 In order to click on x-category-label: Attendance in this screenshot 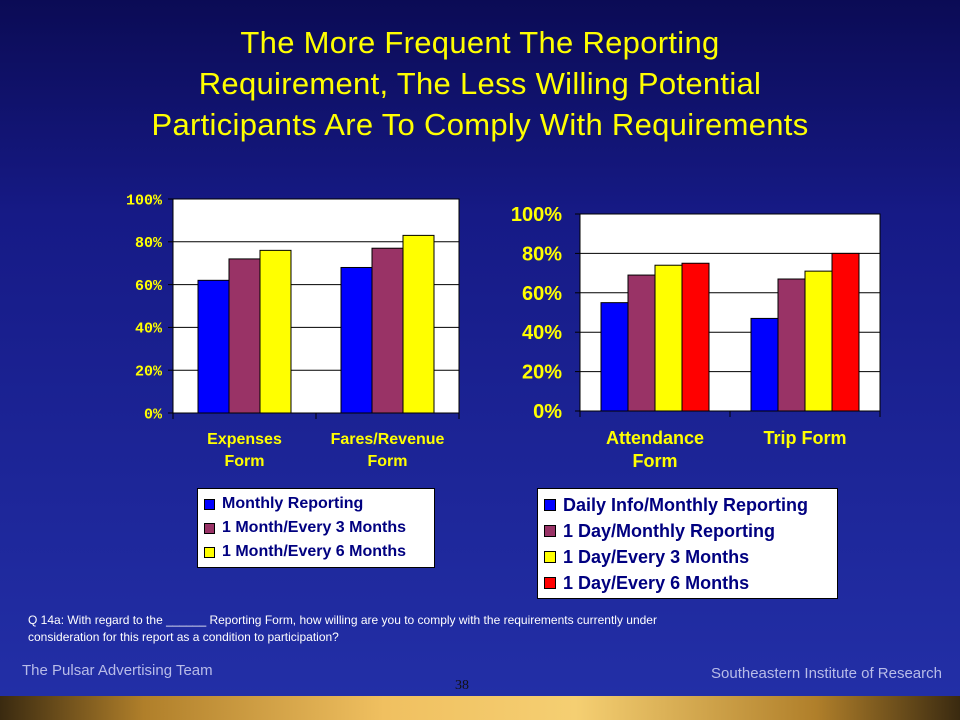, I will do `click(655, 438)`.